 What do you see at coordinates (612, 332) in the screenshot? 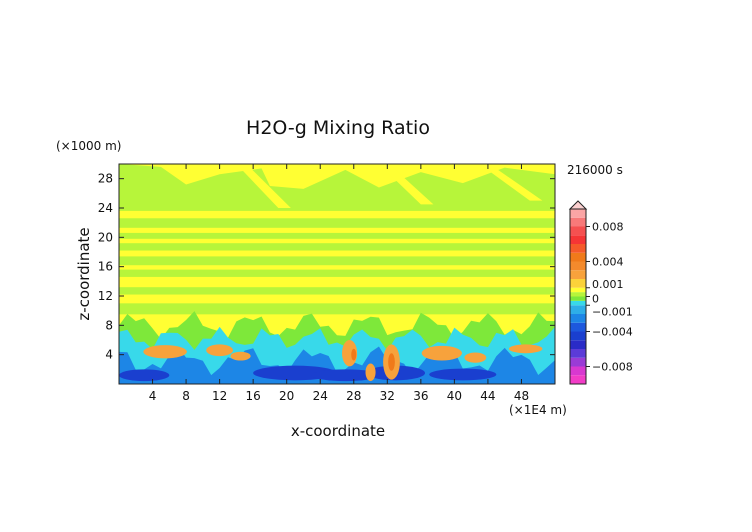
I see `colorbar-tick-label: −0.004` at bounding box center [612, 332].